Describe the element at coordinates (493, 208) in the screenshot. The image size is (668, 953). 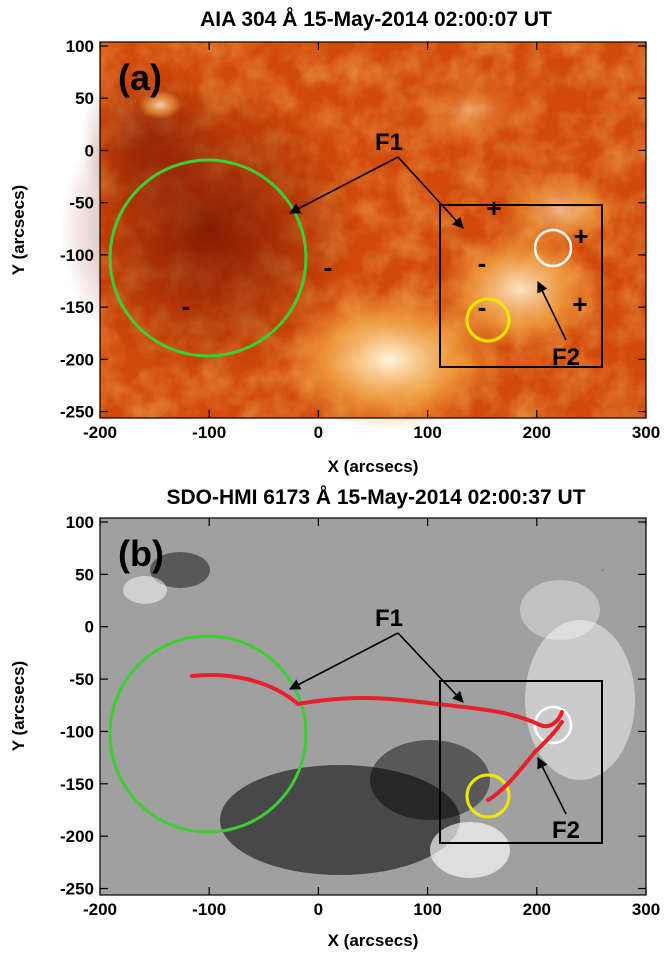
I see `panel-a-polarity-pos-1: +` at that location.